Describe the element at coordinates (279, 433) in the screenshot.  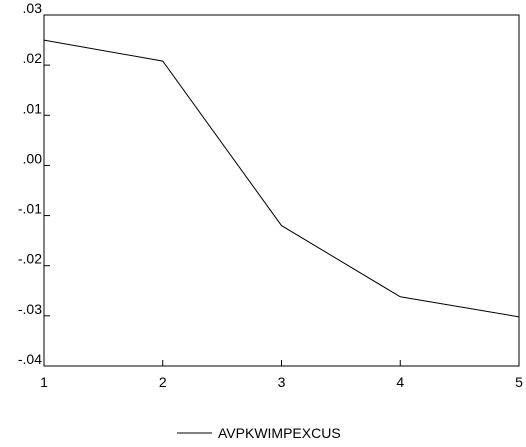
I see `legend-label-avpkwimpexcus: AVPKWIMPEXCUS` at that location.